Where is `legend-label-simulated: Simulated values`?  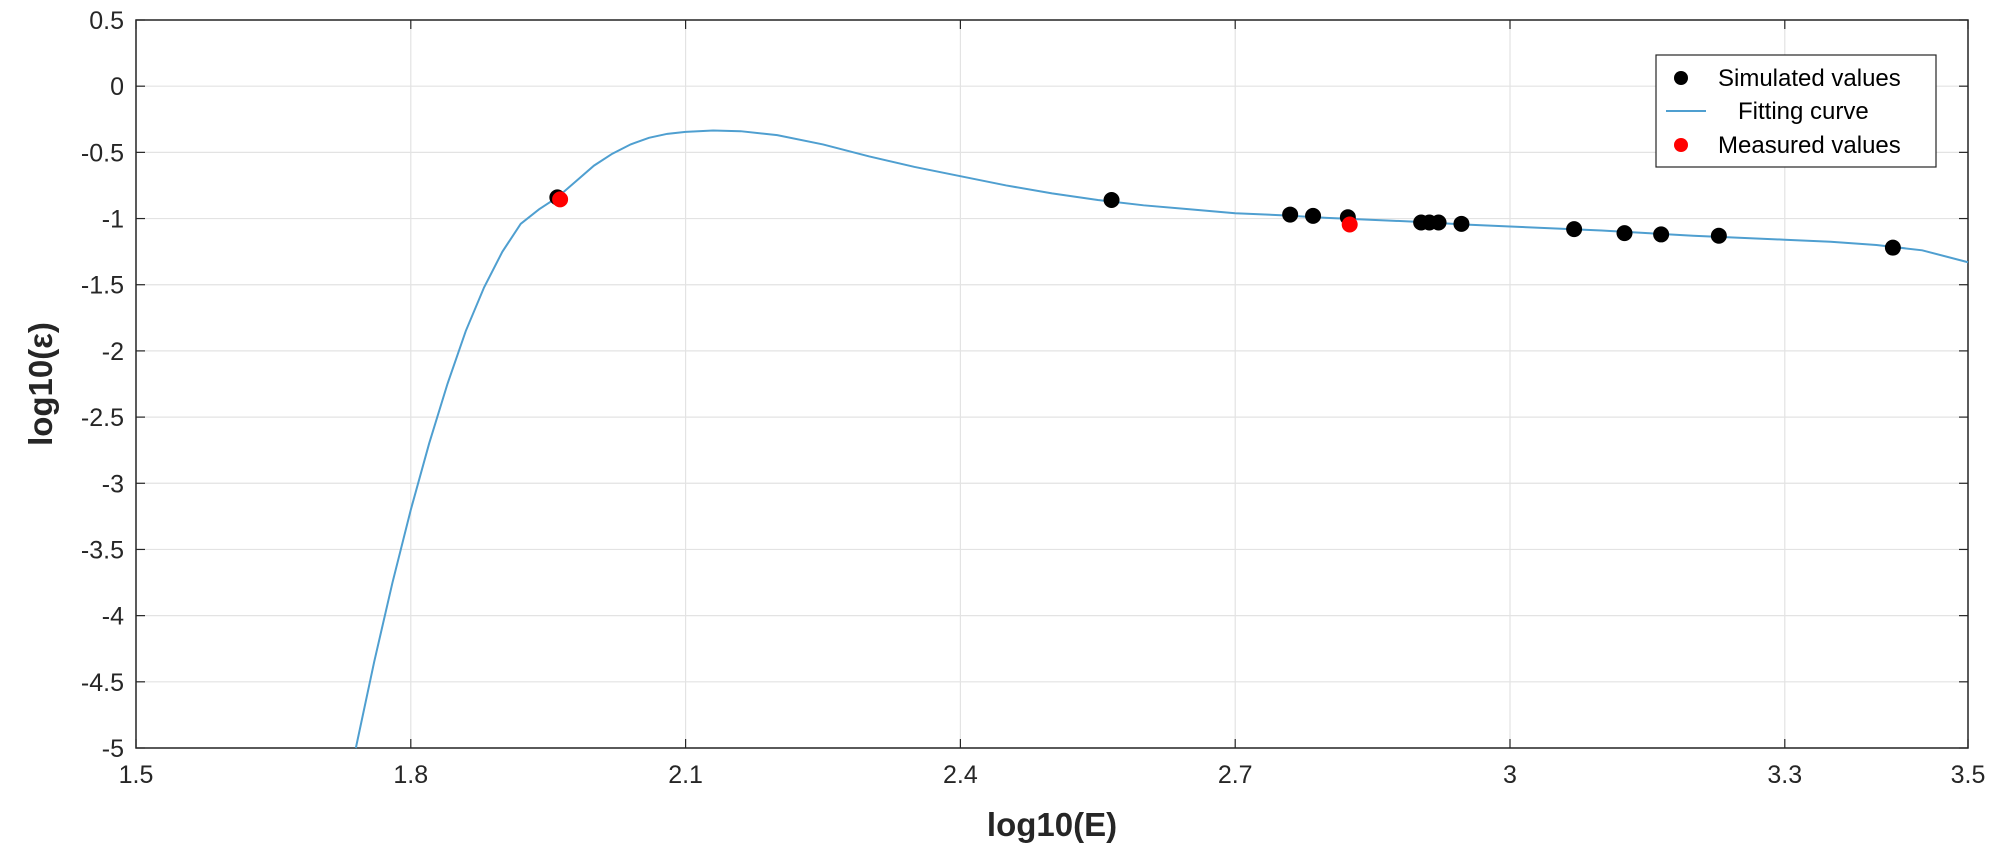 legend-label-simulated: Simulated values is located at coordinates (1809, 78).